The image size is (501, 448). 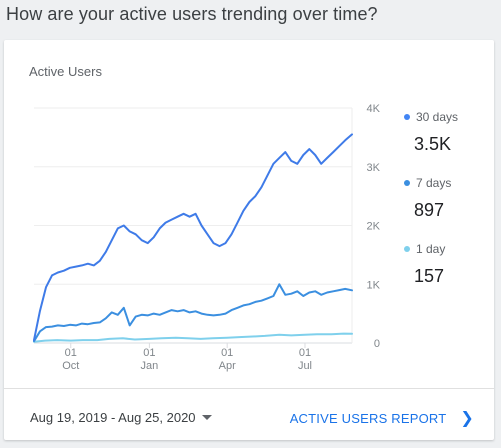 I want to click on date-range-label: Aug 19, 2019 - Aug 25, 2020, so click(x=113, y=417).